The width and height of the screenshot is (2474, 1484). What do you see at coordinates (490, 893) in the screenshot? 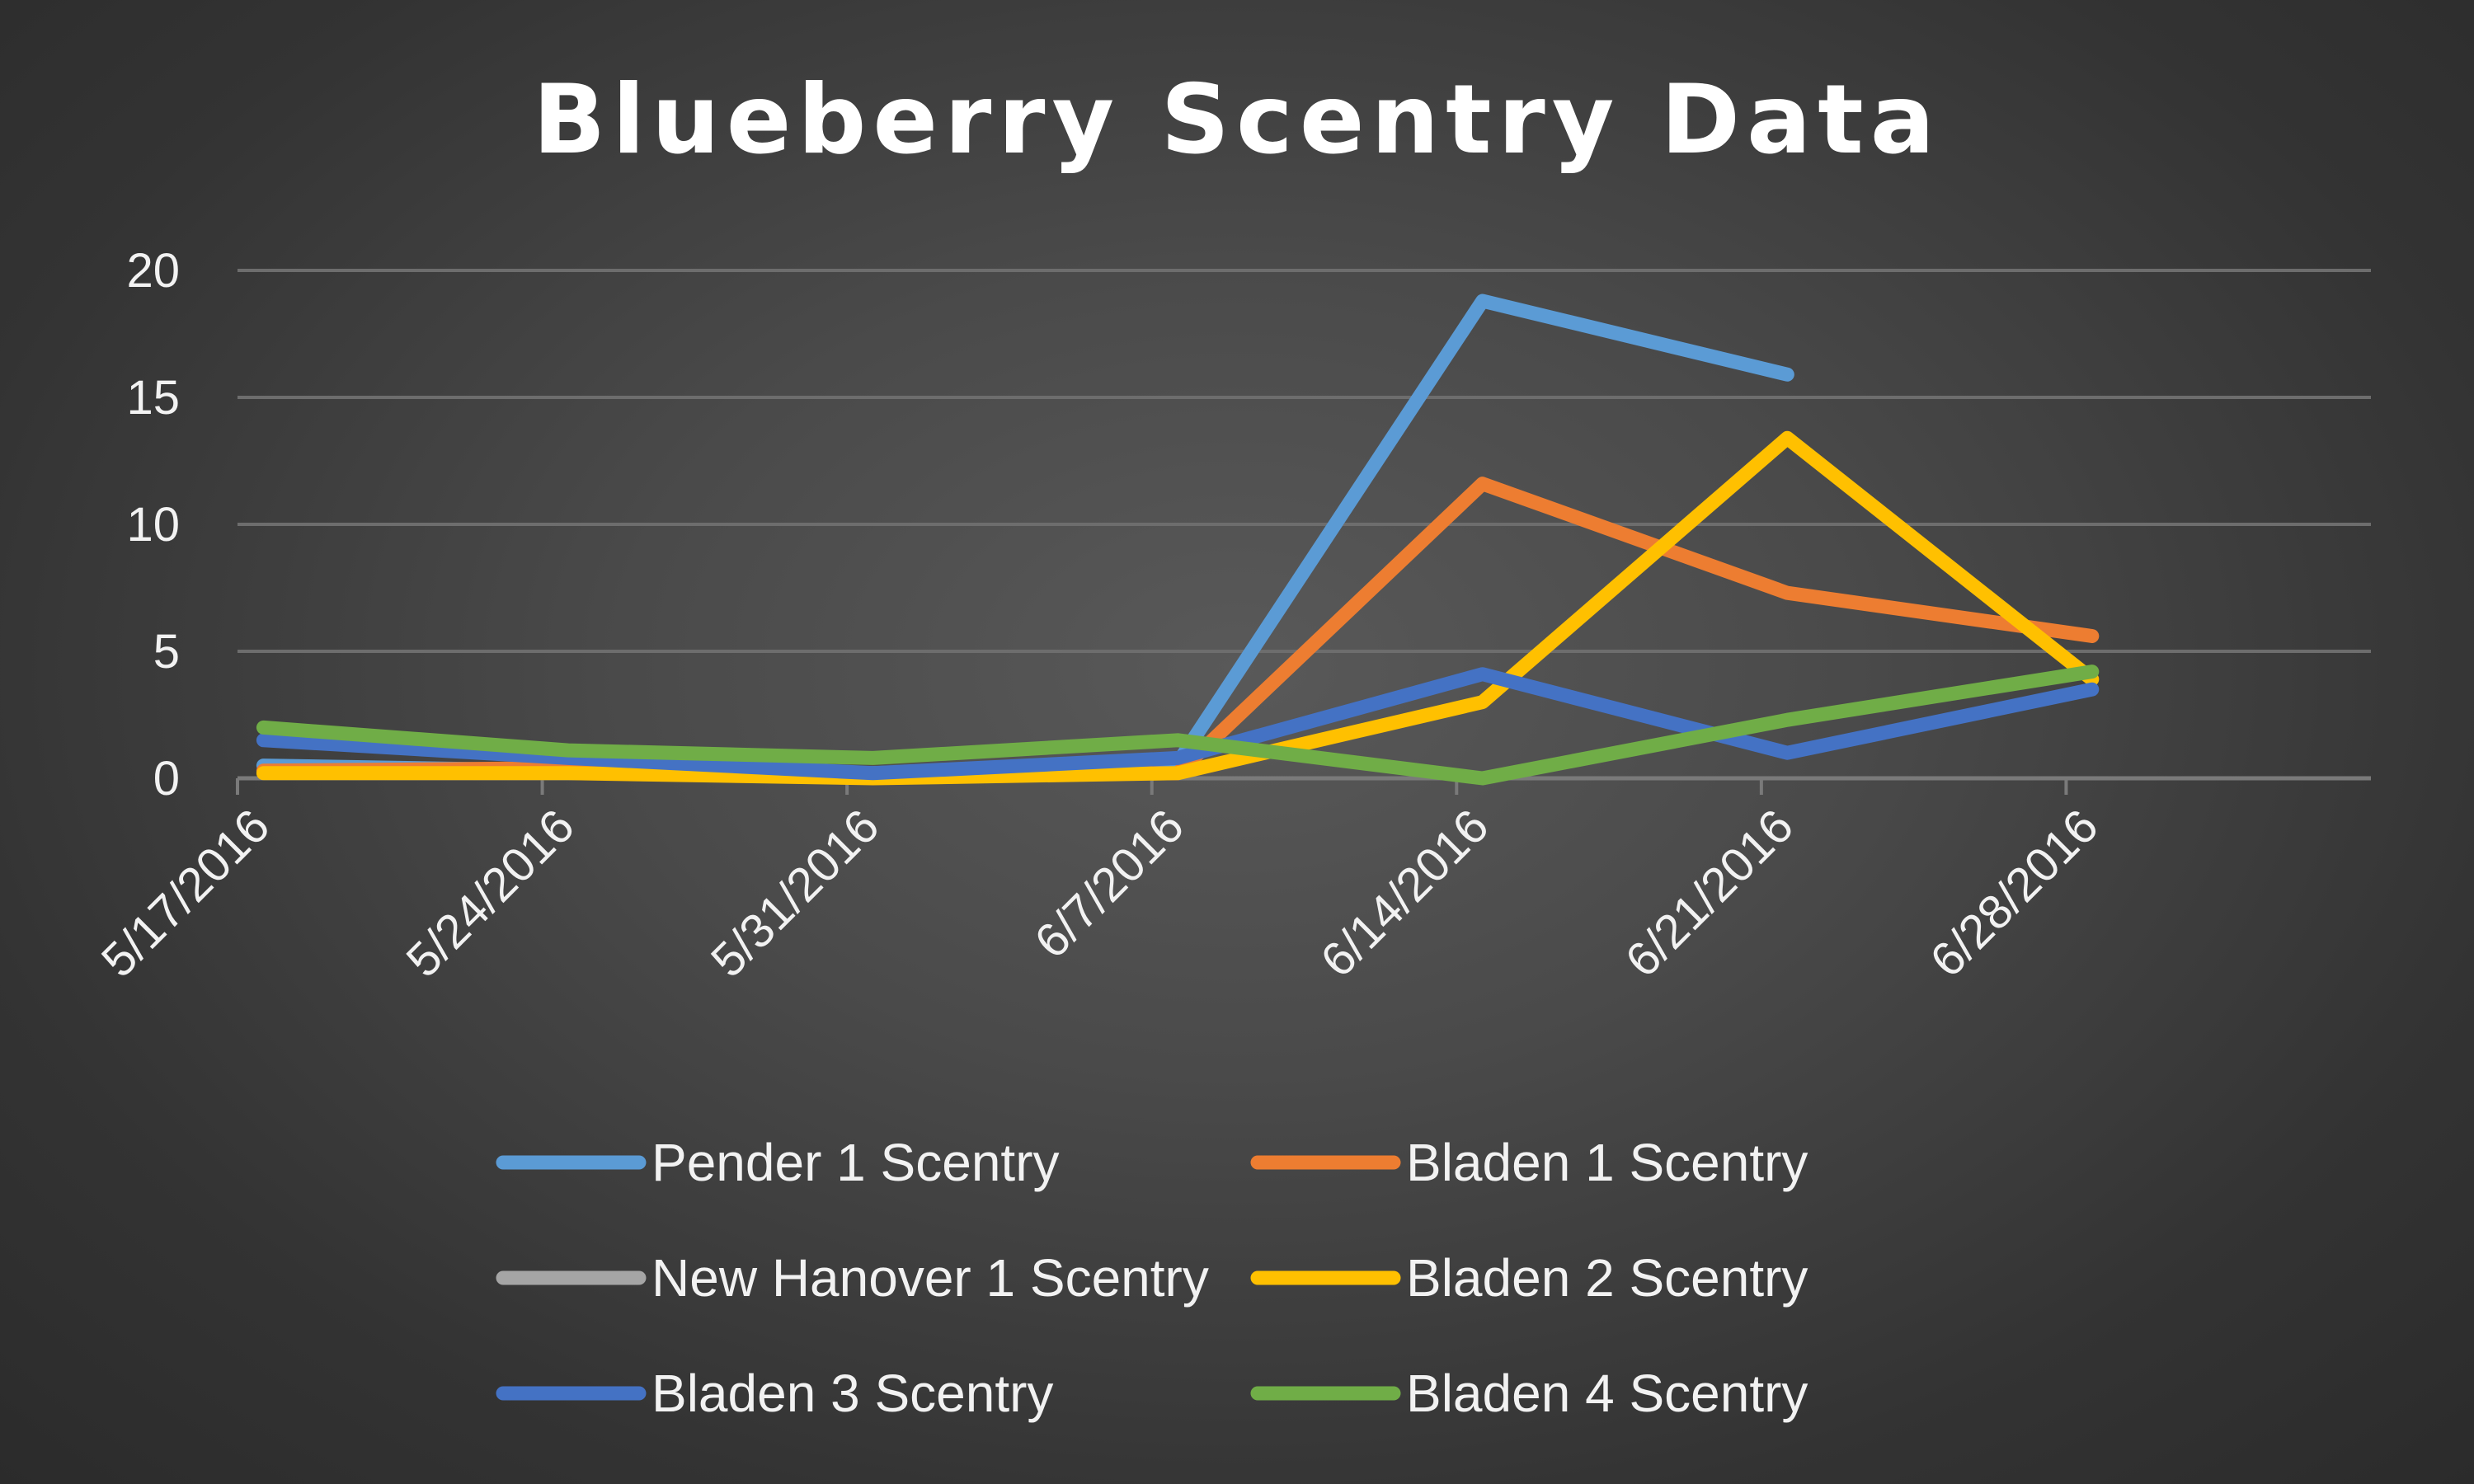
I see `x-tick-label: 5/24/2016` at bounding box center [490, 893].